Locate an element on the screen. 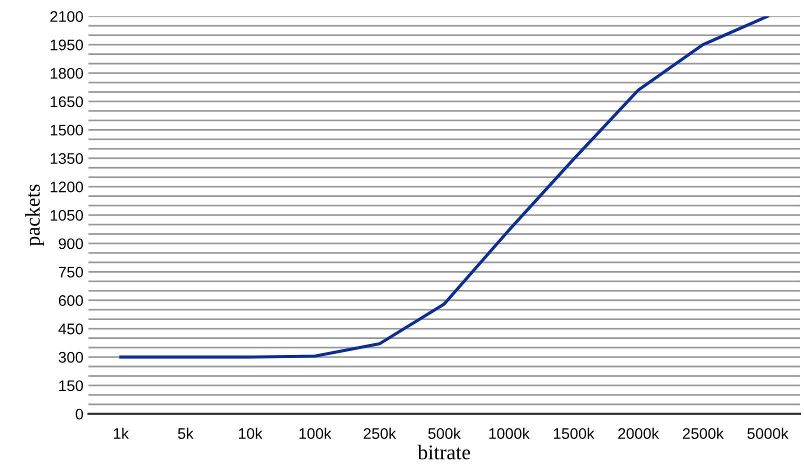 This screenshot has width=804, height=465. x-tick-label: 5000k is located at coordinates (767, 433).